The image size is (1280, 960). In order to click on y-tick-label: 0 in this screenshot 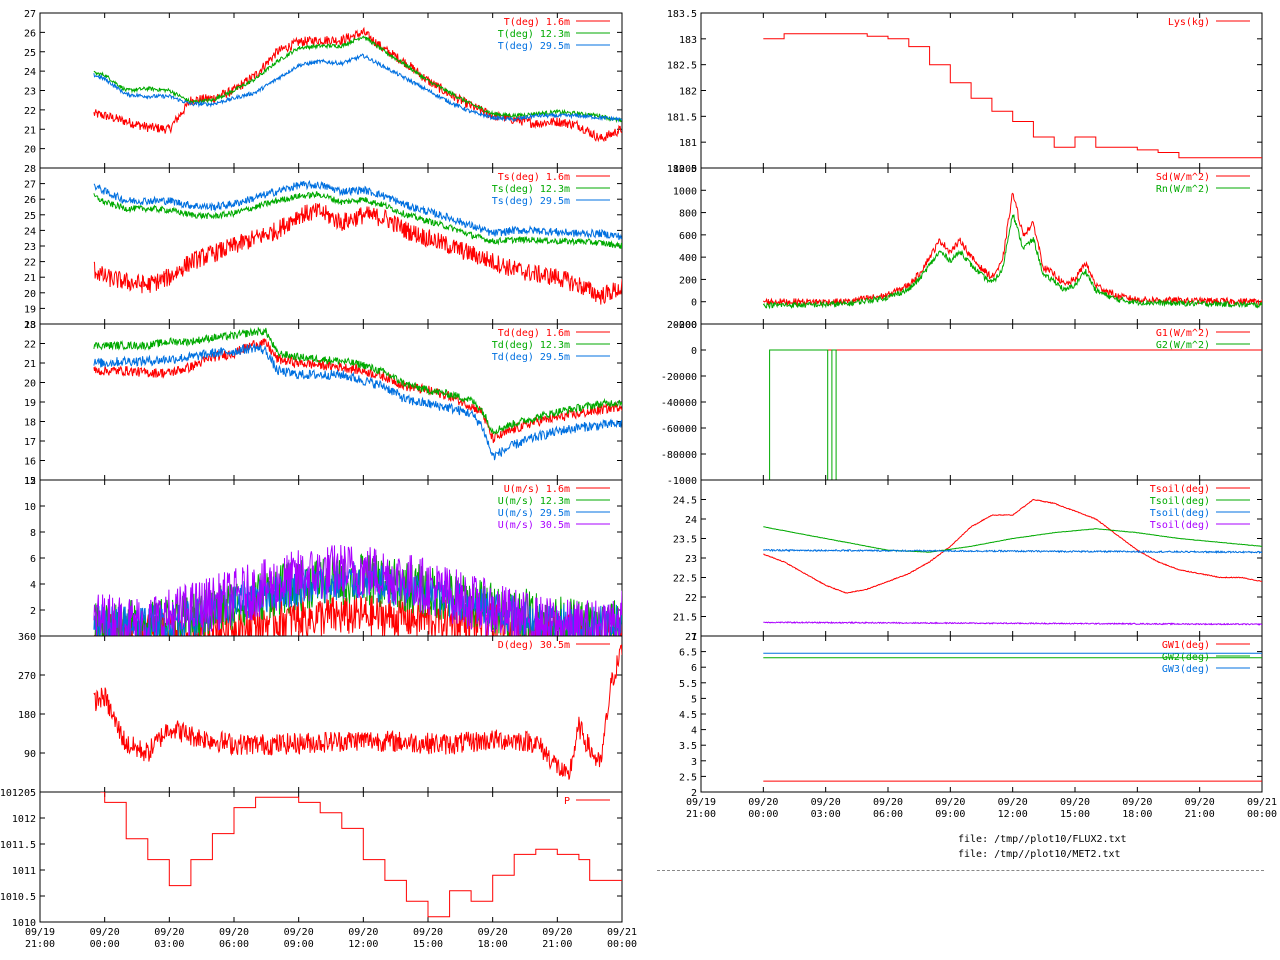, I will do `click(694, 303)`.